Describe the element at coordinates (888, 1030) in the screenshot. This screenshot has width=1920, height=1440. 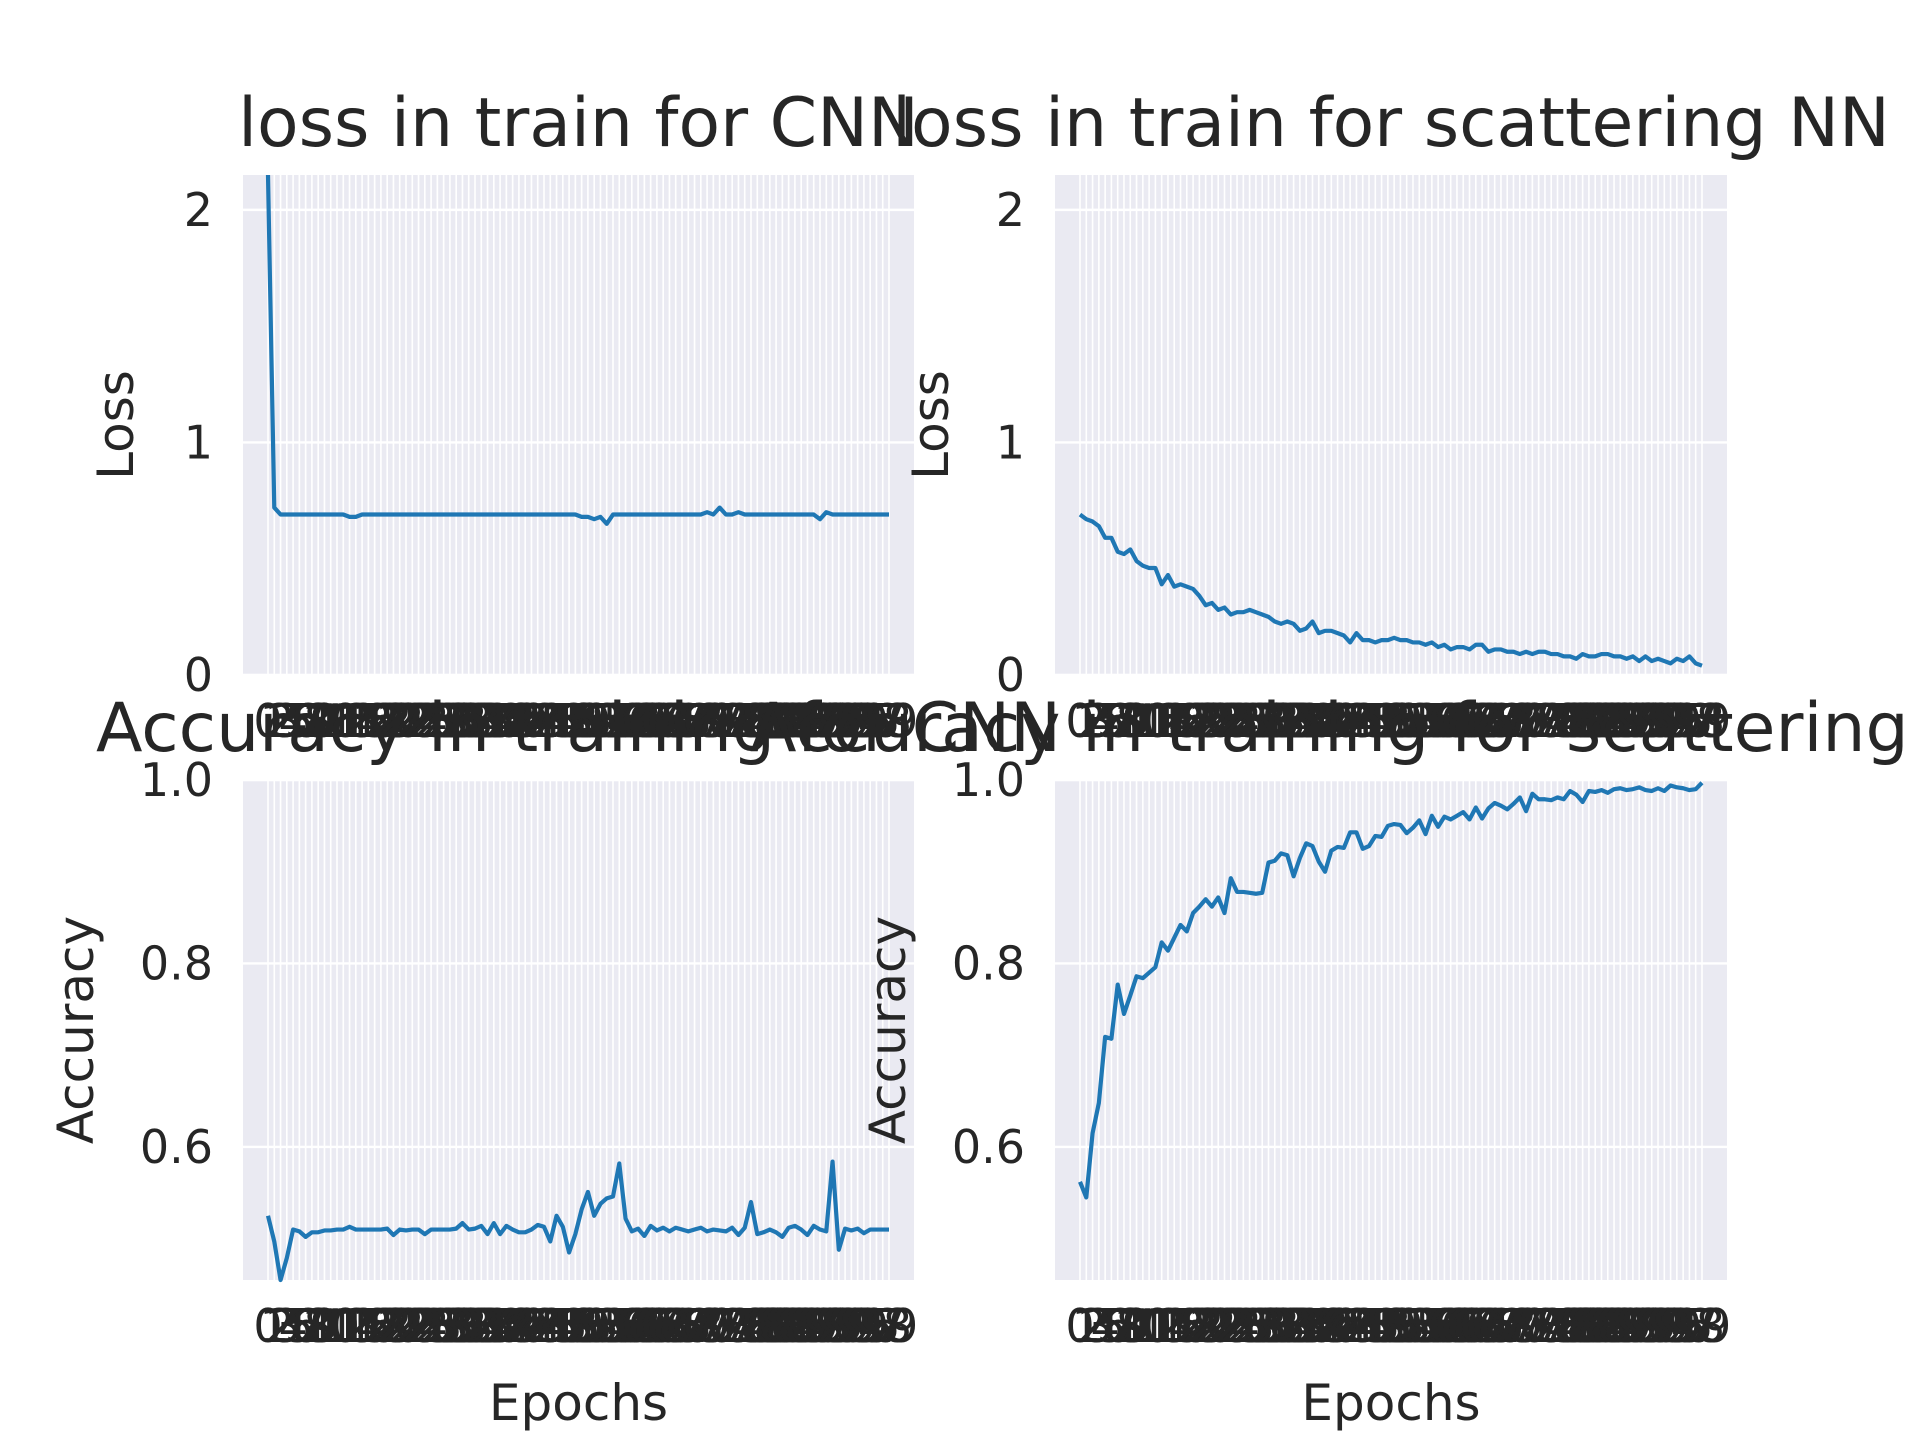
I see `y-axis-label: Accuracy` at that location.